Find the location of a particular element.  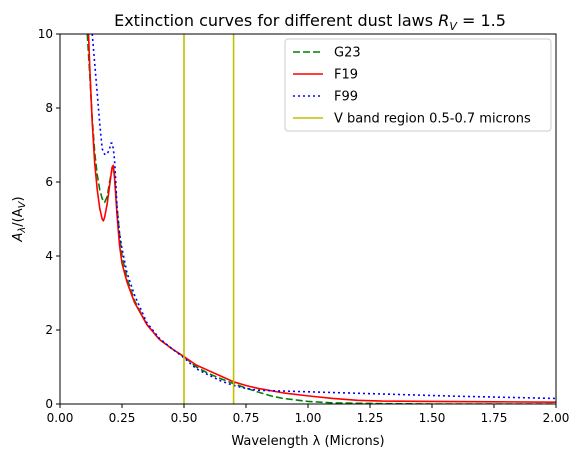

legend: G23 F19 F99 V band region 0.5-0.7 microns is located at coordinates (418, 85).